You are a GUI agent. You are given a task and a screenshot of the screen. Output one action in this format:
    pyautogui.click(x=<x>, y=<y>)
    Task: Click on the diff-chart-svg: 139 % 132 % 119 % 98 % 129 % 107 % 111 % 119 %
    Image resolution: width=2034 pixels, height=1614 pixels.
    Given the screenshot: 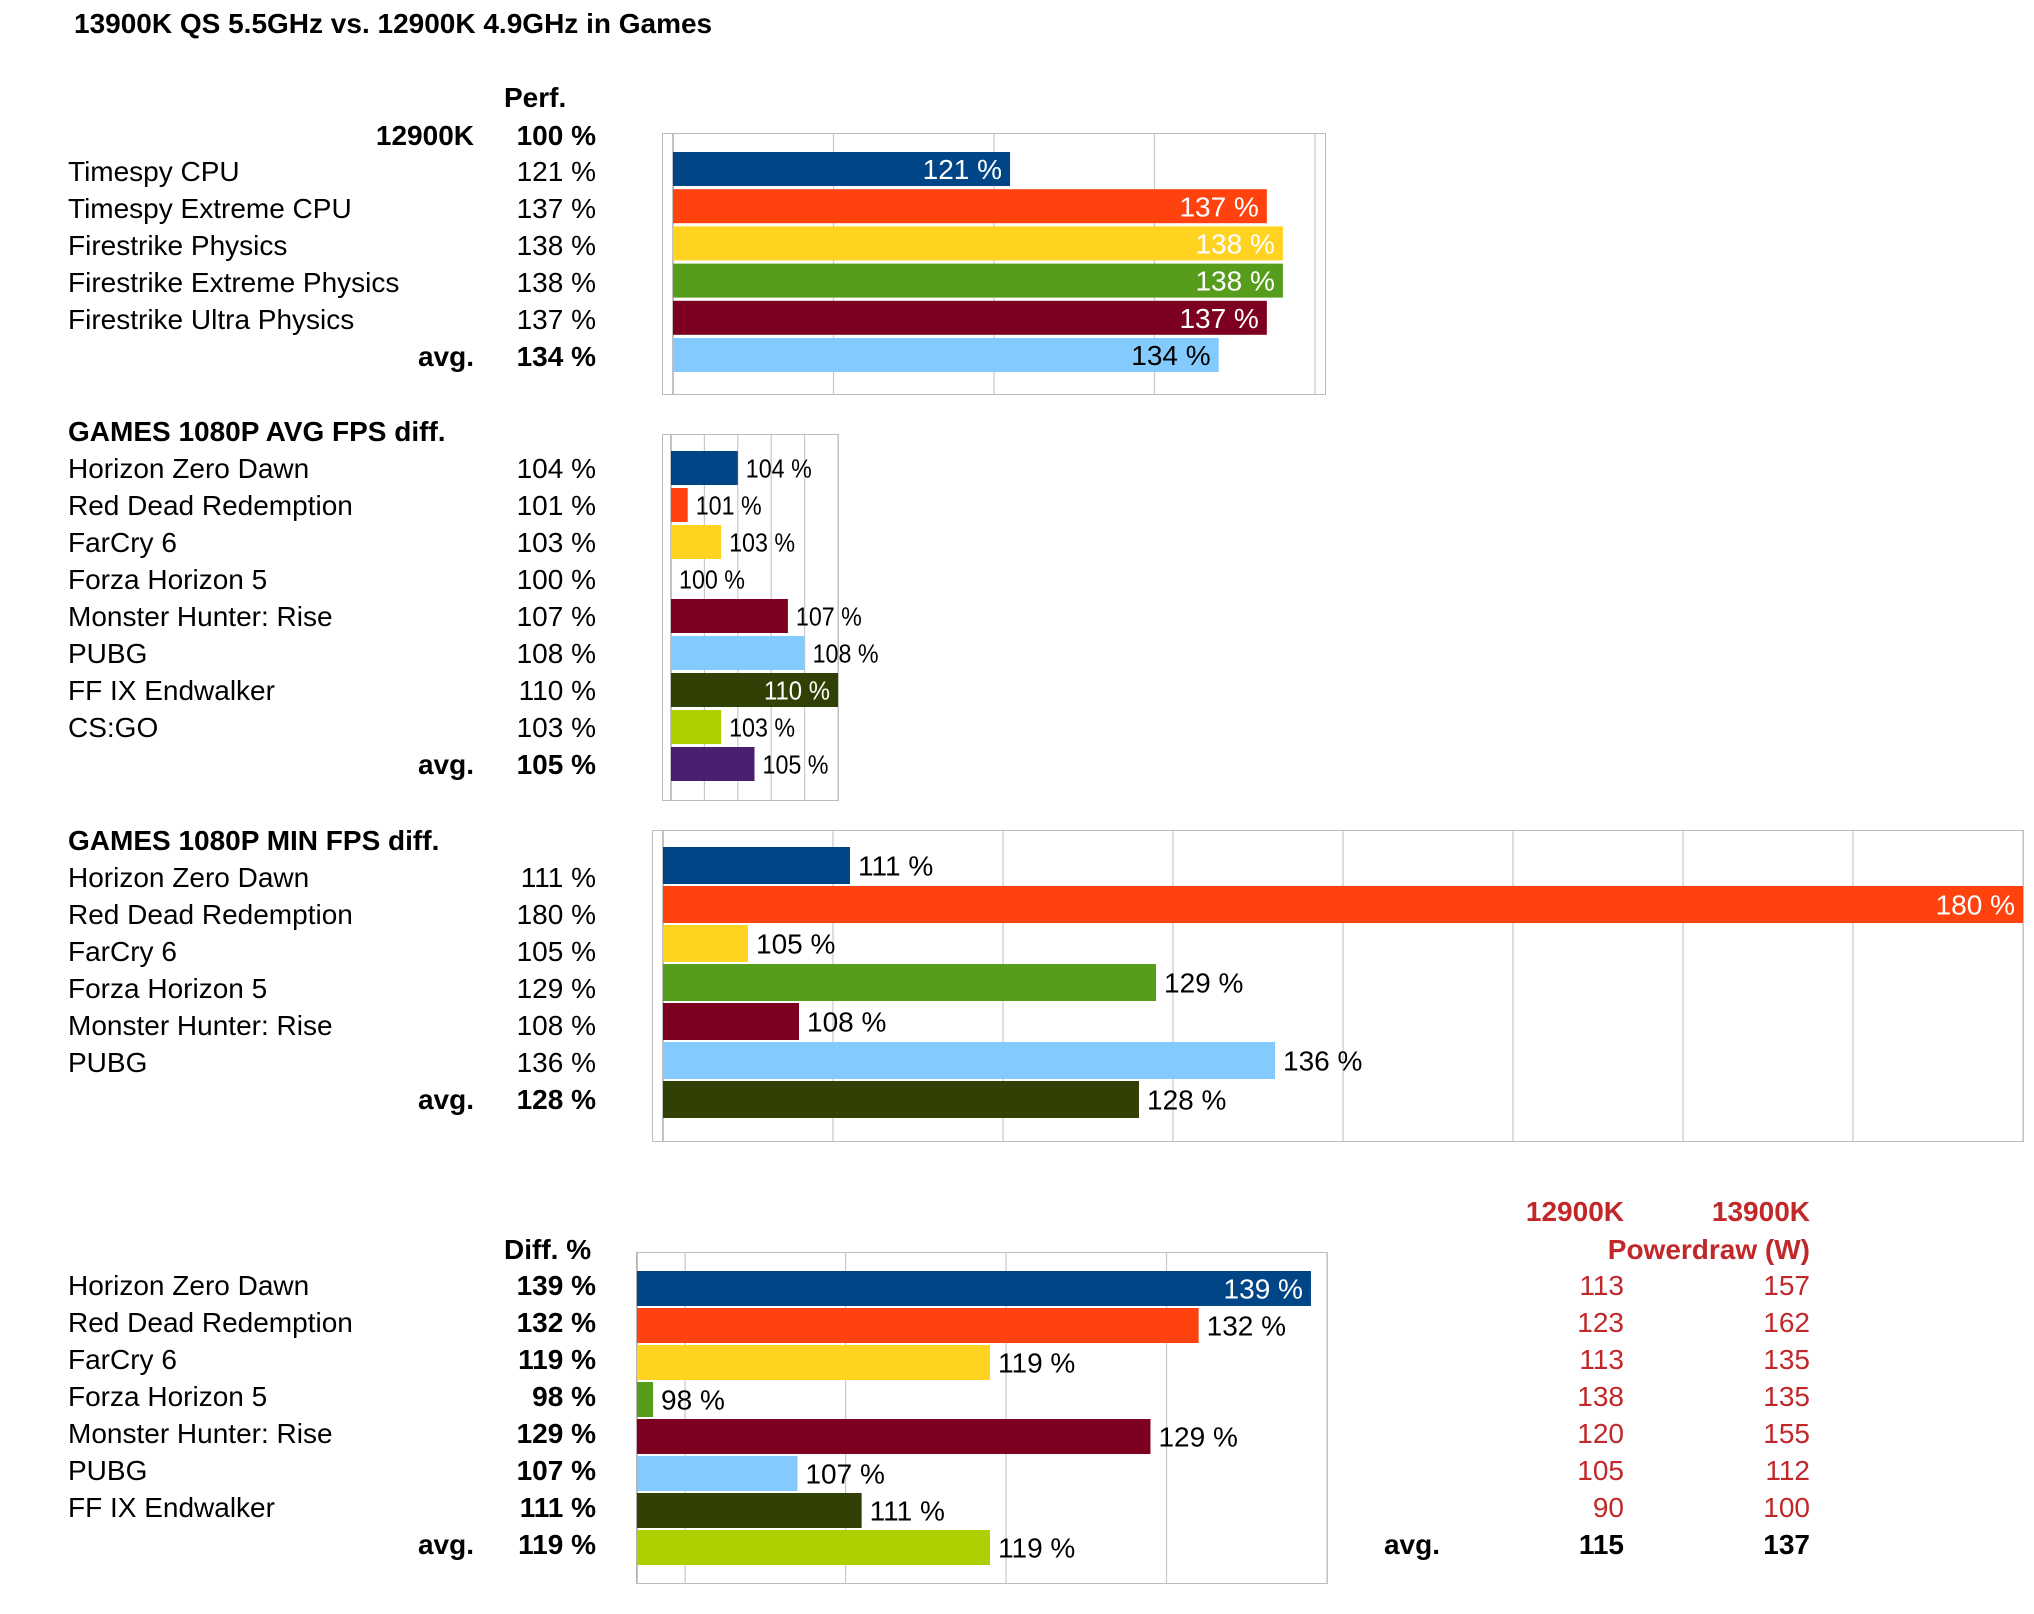 What is the action you would take?
    pyautogui.click(x=982, y=1418)
    